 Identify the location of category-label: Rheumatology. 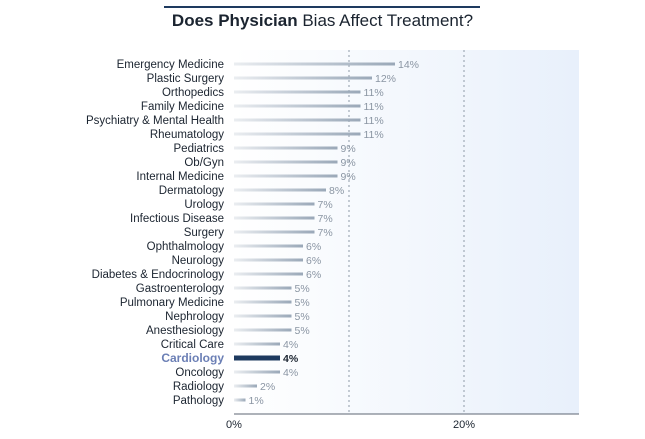
(187, 135).